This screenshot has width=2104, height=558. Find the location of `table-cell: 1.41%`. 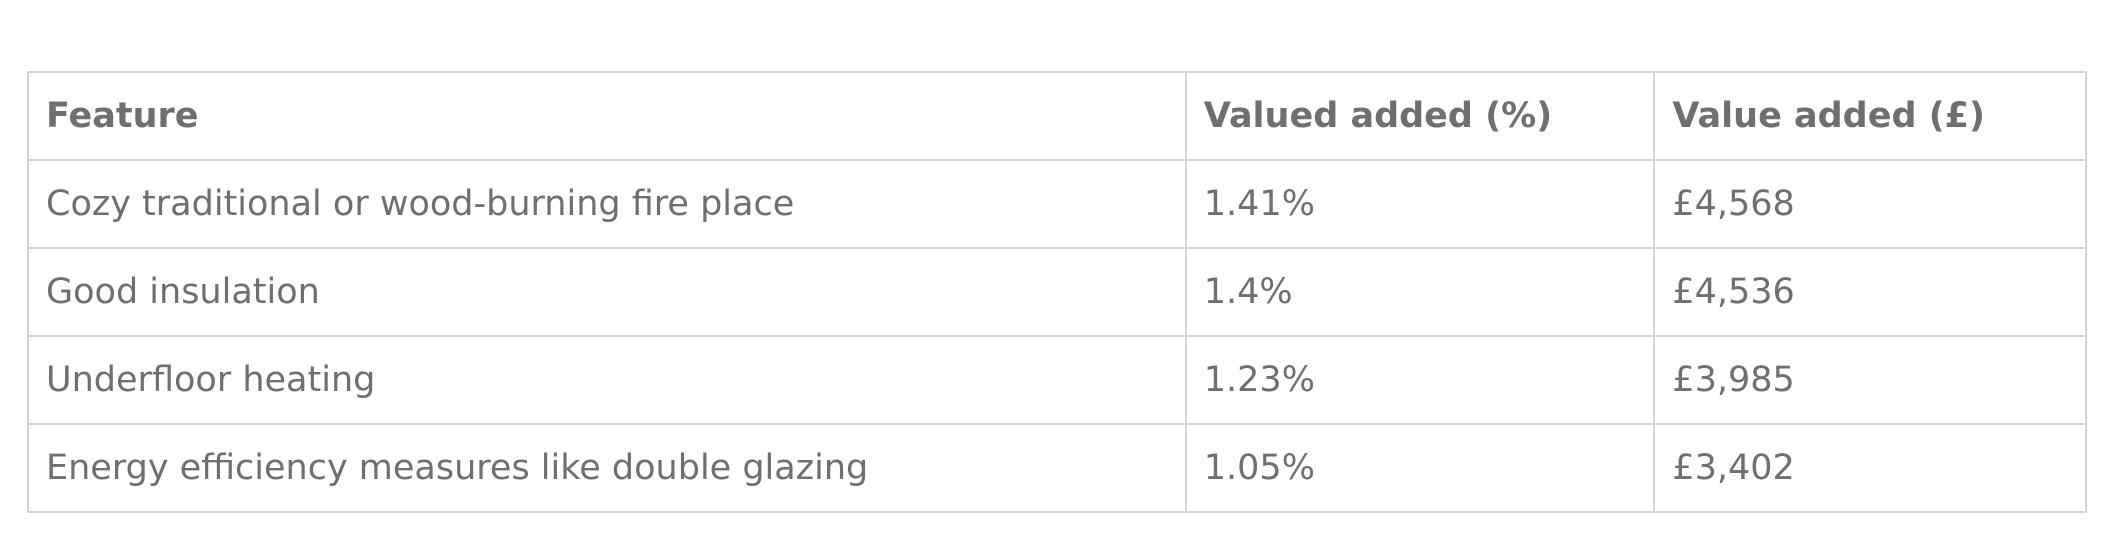

table-cell: 1.41% is located at coordinates (1420, 204).